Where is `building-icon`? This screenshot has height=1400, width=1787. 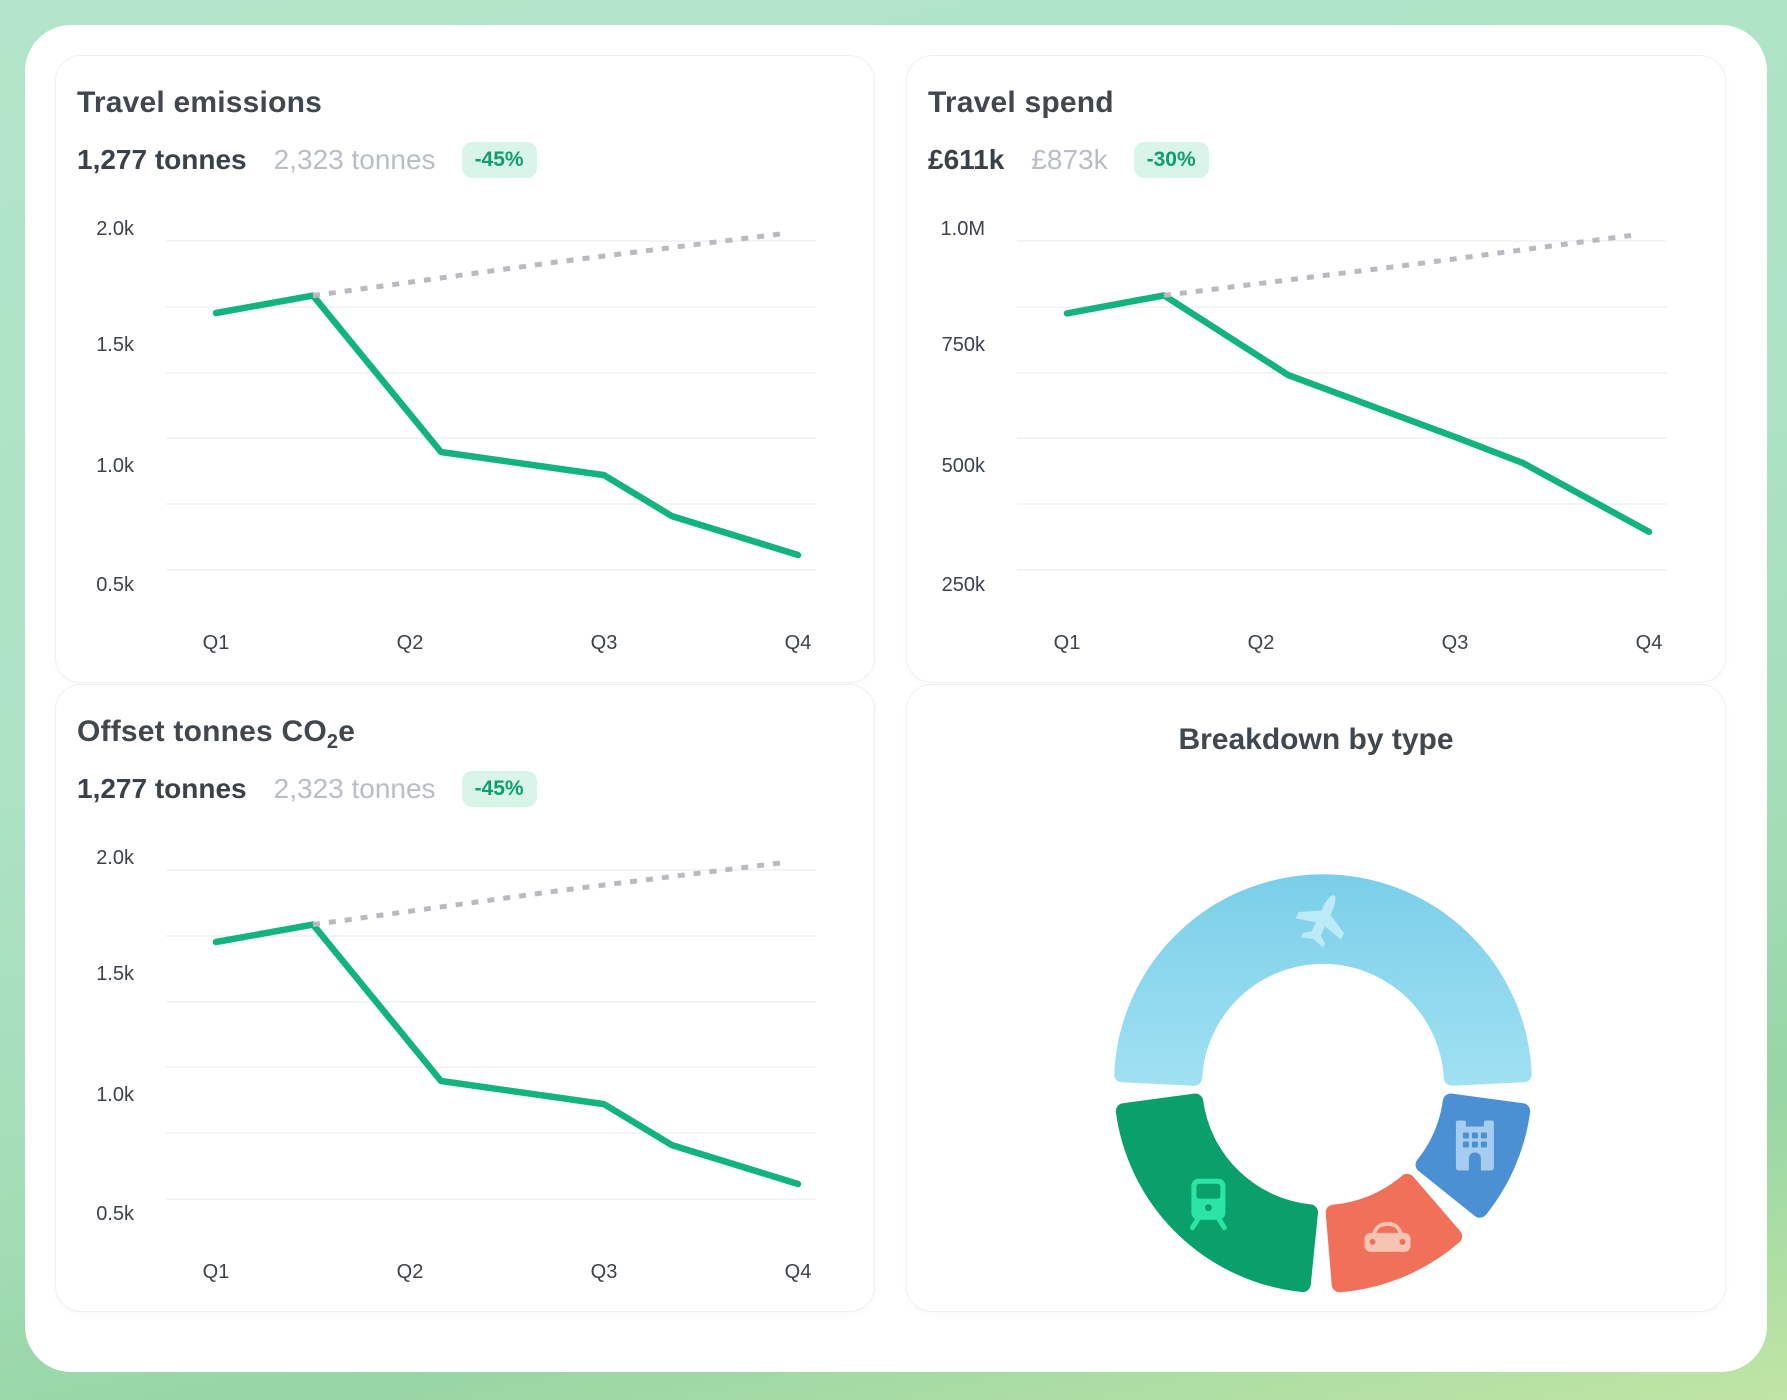 building-icon is located at coordinates (1474, 1145).